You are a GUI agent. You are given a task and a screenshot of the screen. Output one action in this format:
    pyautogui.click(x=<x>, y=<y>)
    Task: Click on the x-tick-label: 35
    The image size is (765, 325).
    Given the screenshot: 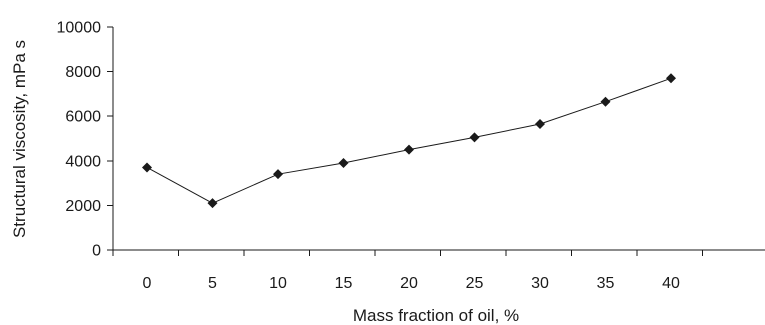 What is the action you would take?
    pyautogui.click(x=606, y=283)
    